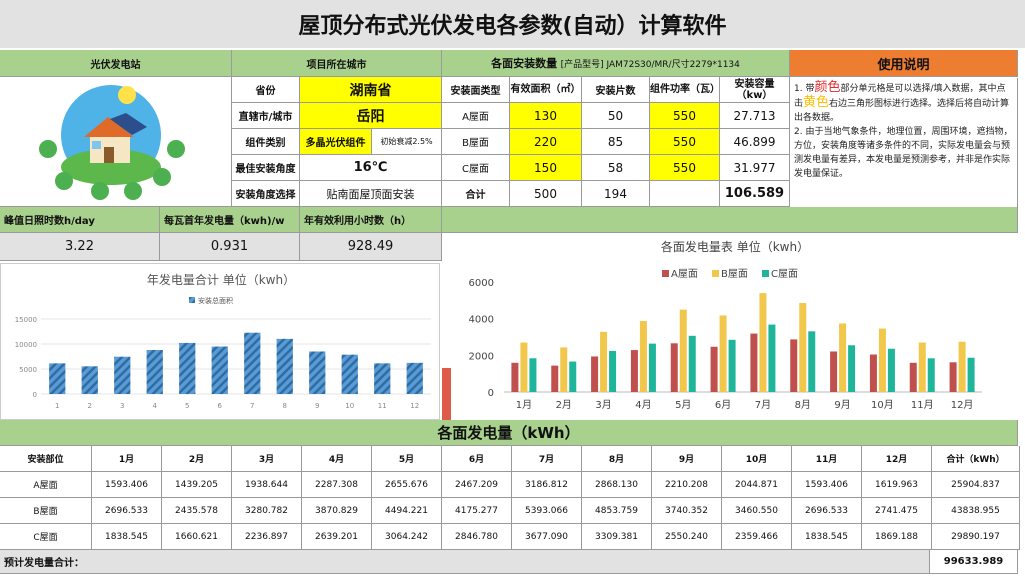 The height and width of the screenshot is (586, 1025). What do you see at coordinates (512, 24) in the screenshot?
I see `page-title: 屋顶分布式光伏发电各参数(自动）计算软件` at bounding box center [512, 24].